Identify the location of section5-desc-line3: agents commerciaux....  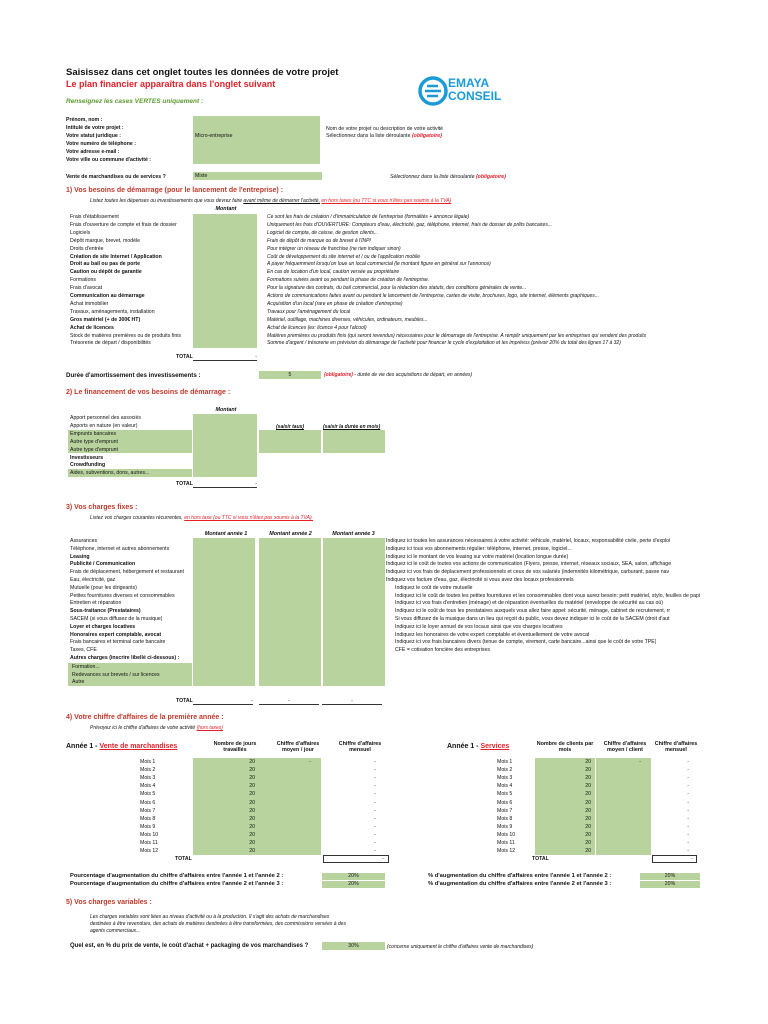
(115, 931).